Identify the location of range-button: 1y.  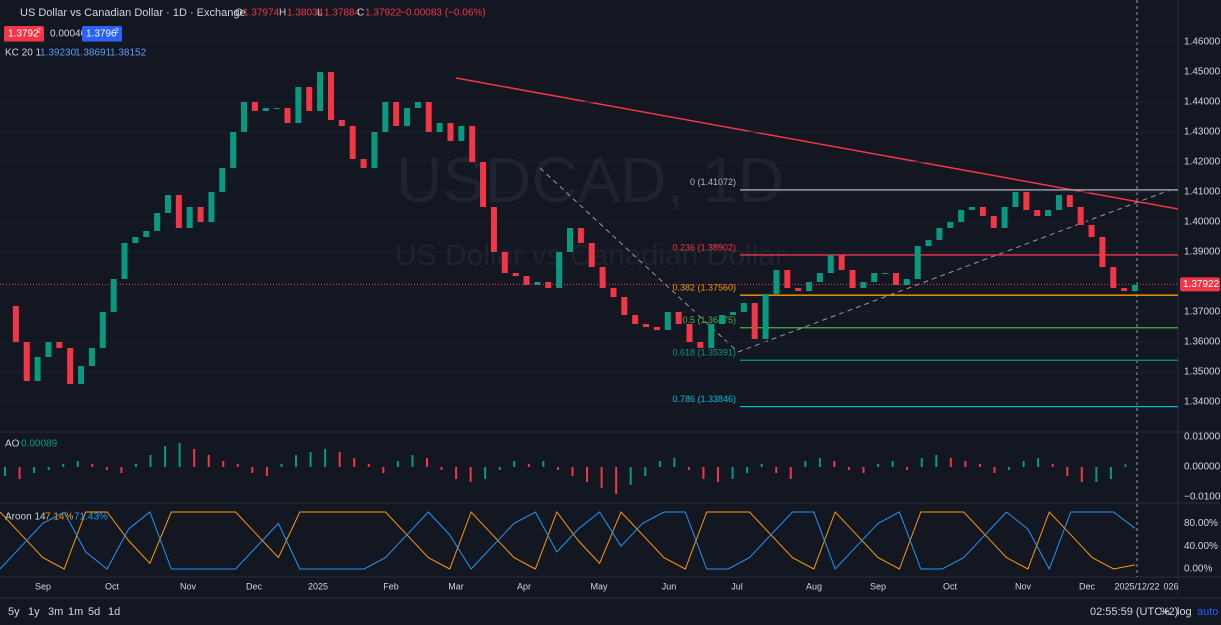
(34, 612).